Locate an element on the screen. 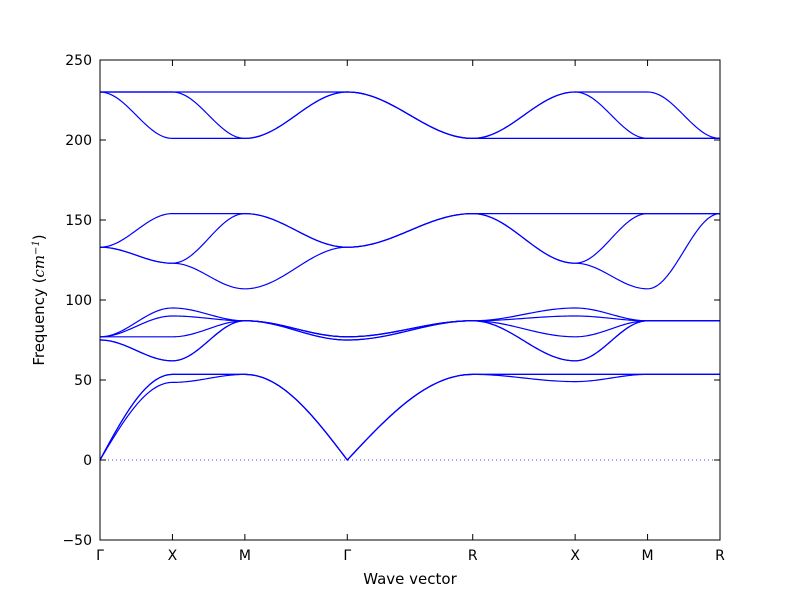 Image resolution: width=800 pixels, height=600 pixels. y-tick-label: 100 is located at coordinates (78, 301).